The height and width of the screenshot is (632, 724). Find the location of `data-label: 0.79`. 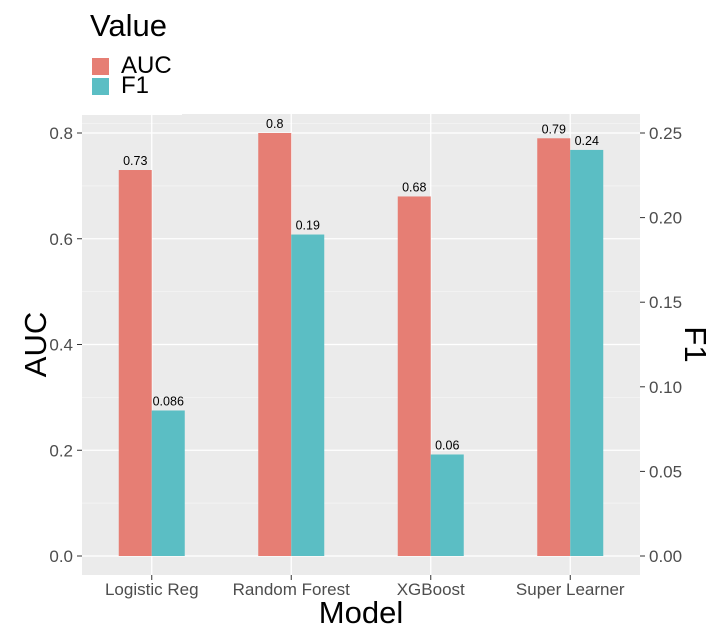

data-label: 0.79 is located at coordinates (554, 129).